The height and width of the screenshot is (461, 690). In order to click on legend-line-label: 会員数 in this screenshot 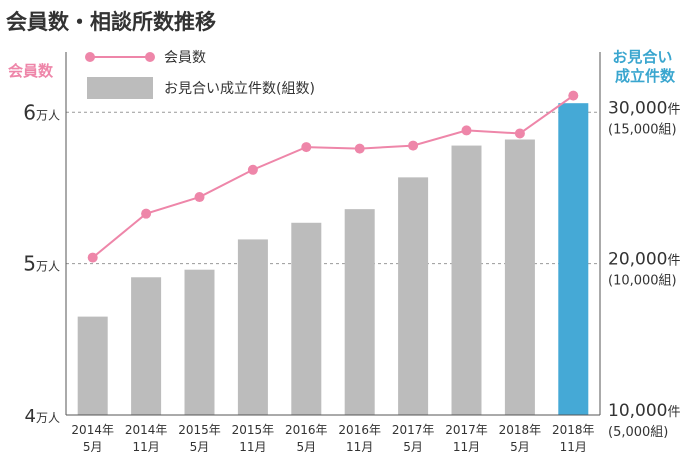, I will do `click(185, 58)`.